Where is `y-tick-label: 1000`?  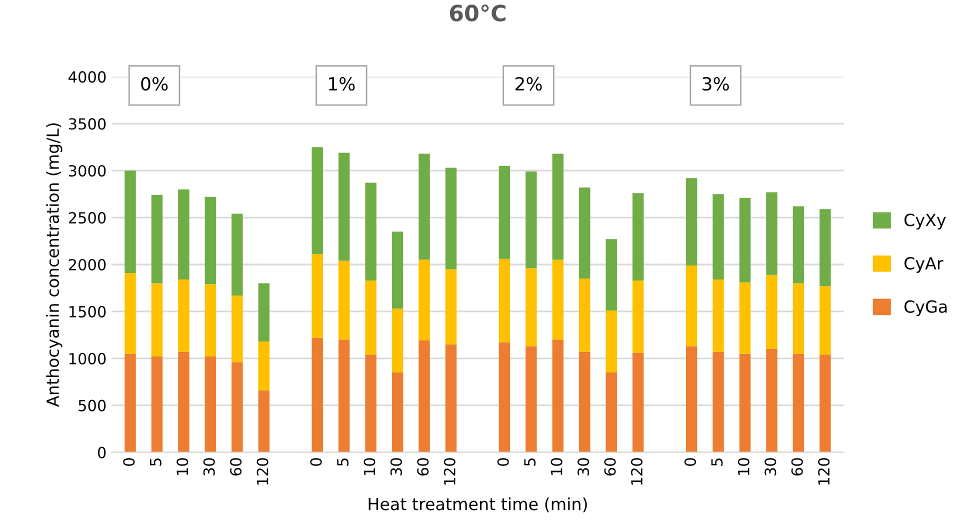
y-tick-label: 1000 is located at coordinates (87, 358).